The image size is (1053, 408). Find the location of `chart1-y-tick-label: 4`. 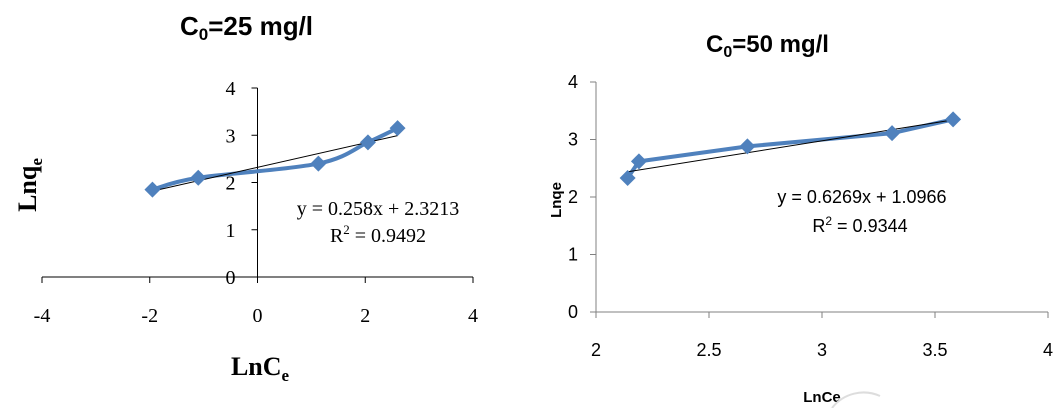

chart1-y-tick-label: 4 is located at coordinates (231, 89).